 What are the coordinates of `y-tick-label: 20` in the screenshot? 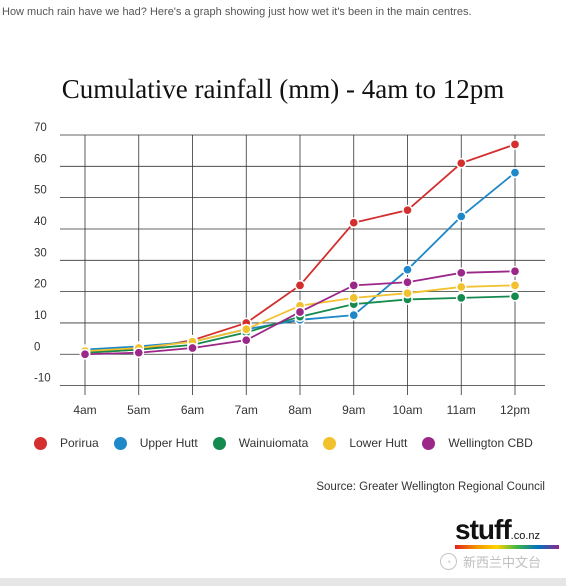 It's located at (40, 285).